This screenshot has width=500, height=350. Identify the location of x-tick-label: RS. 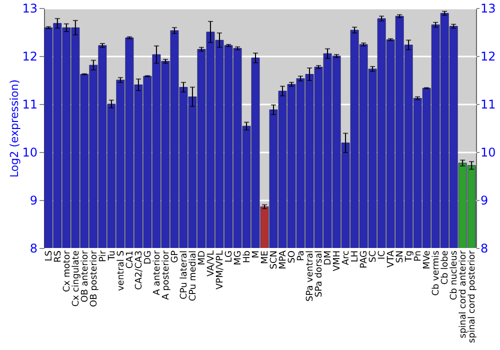
(58, 256).